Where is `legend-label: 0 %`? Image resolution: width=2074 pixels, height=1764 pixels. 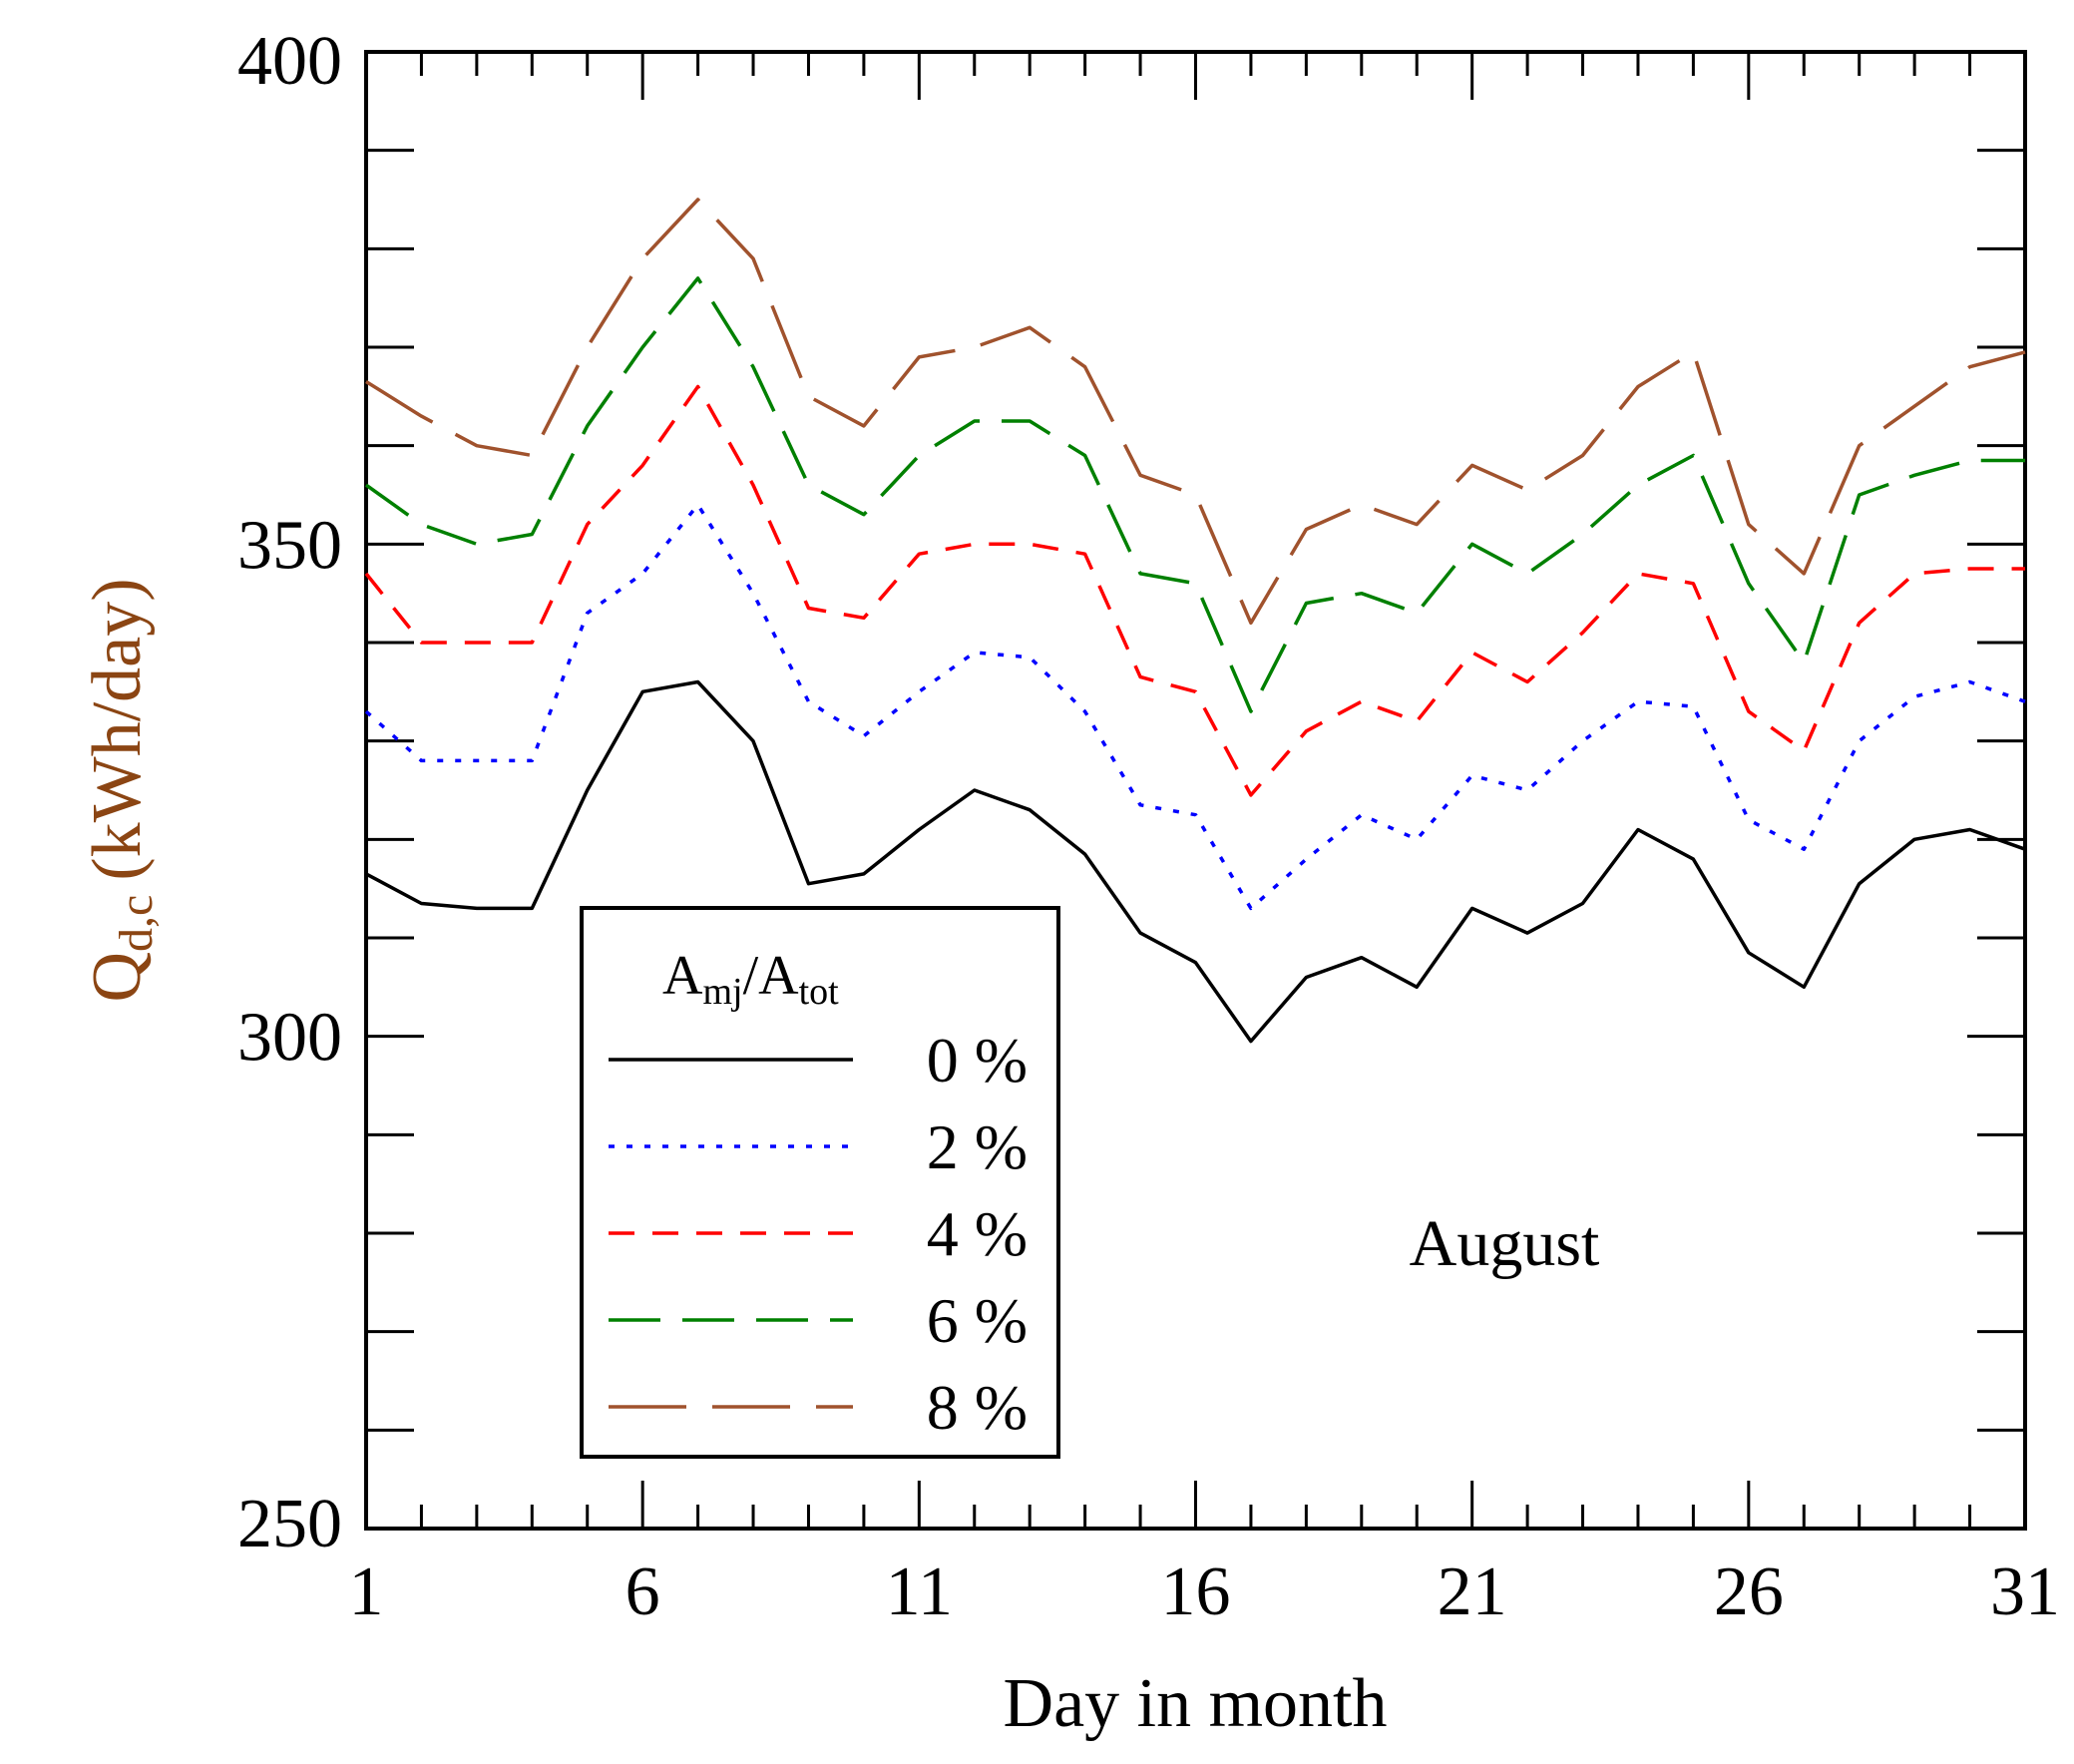 legend-label: 0 % is located at coordinates (978, 1060).